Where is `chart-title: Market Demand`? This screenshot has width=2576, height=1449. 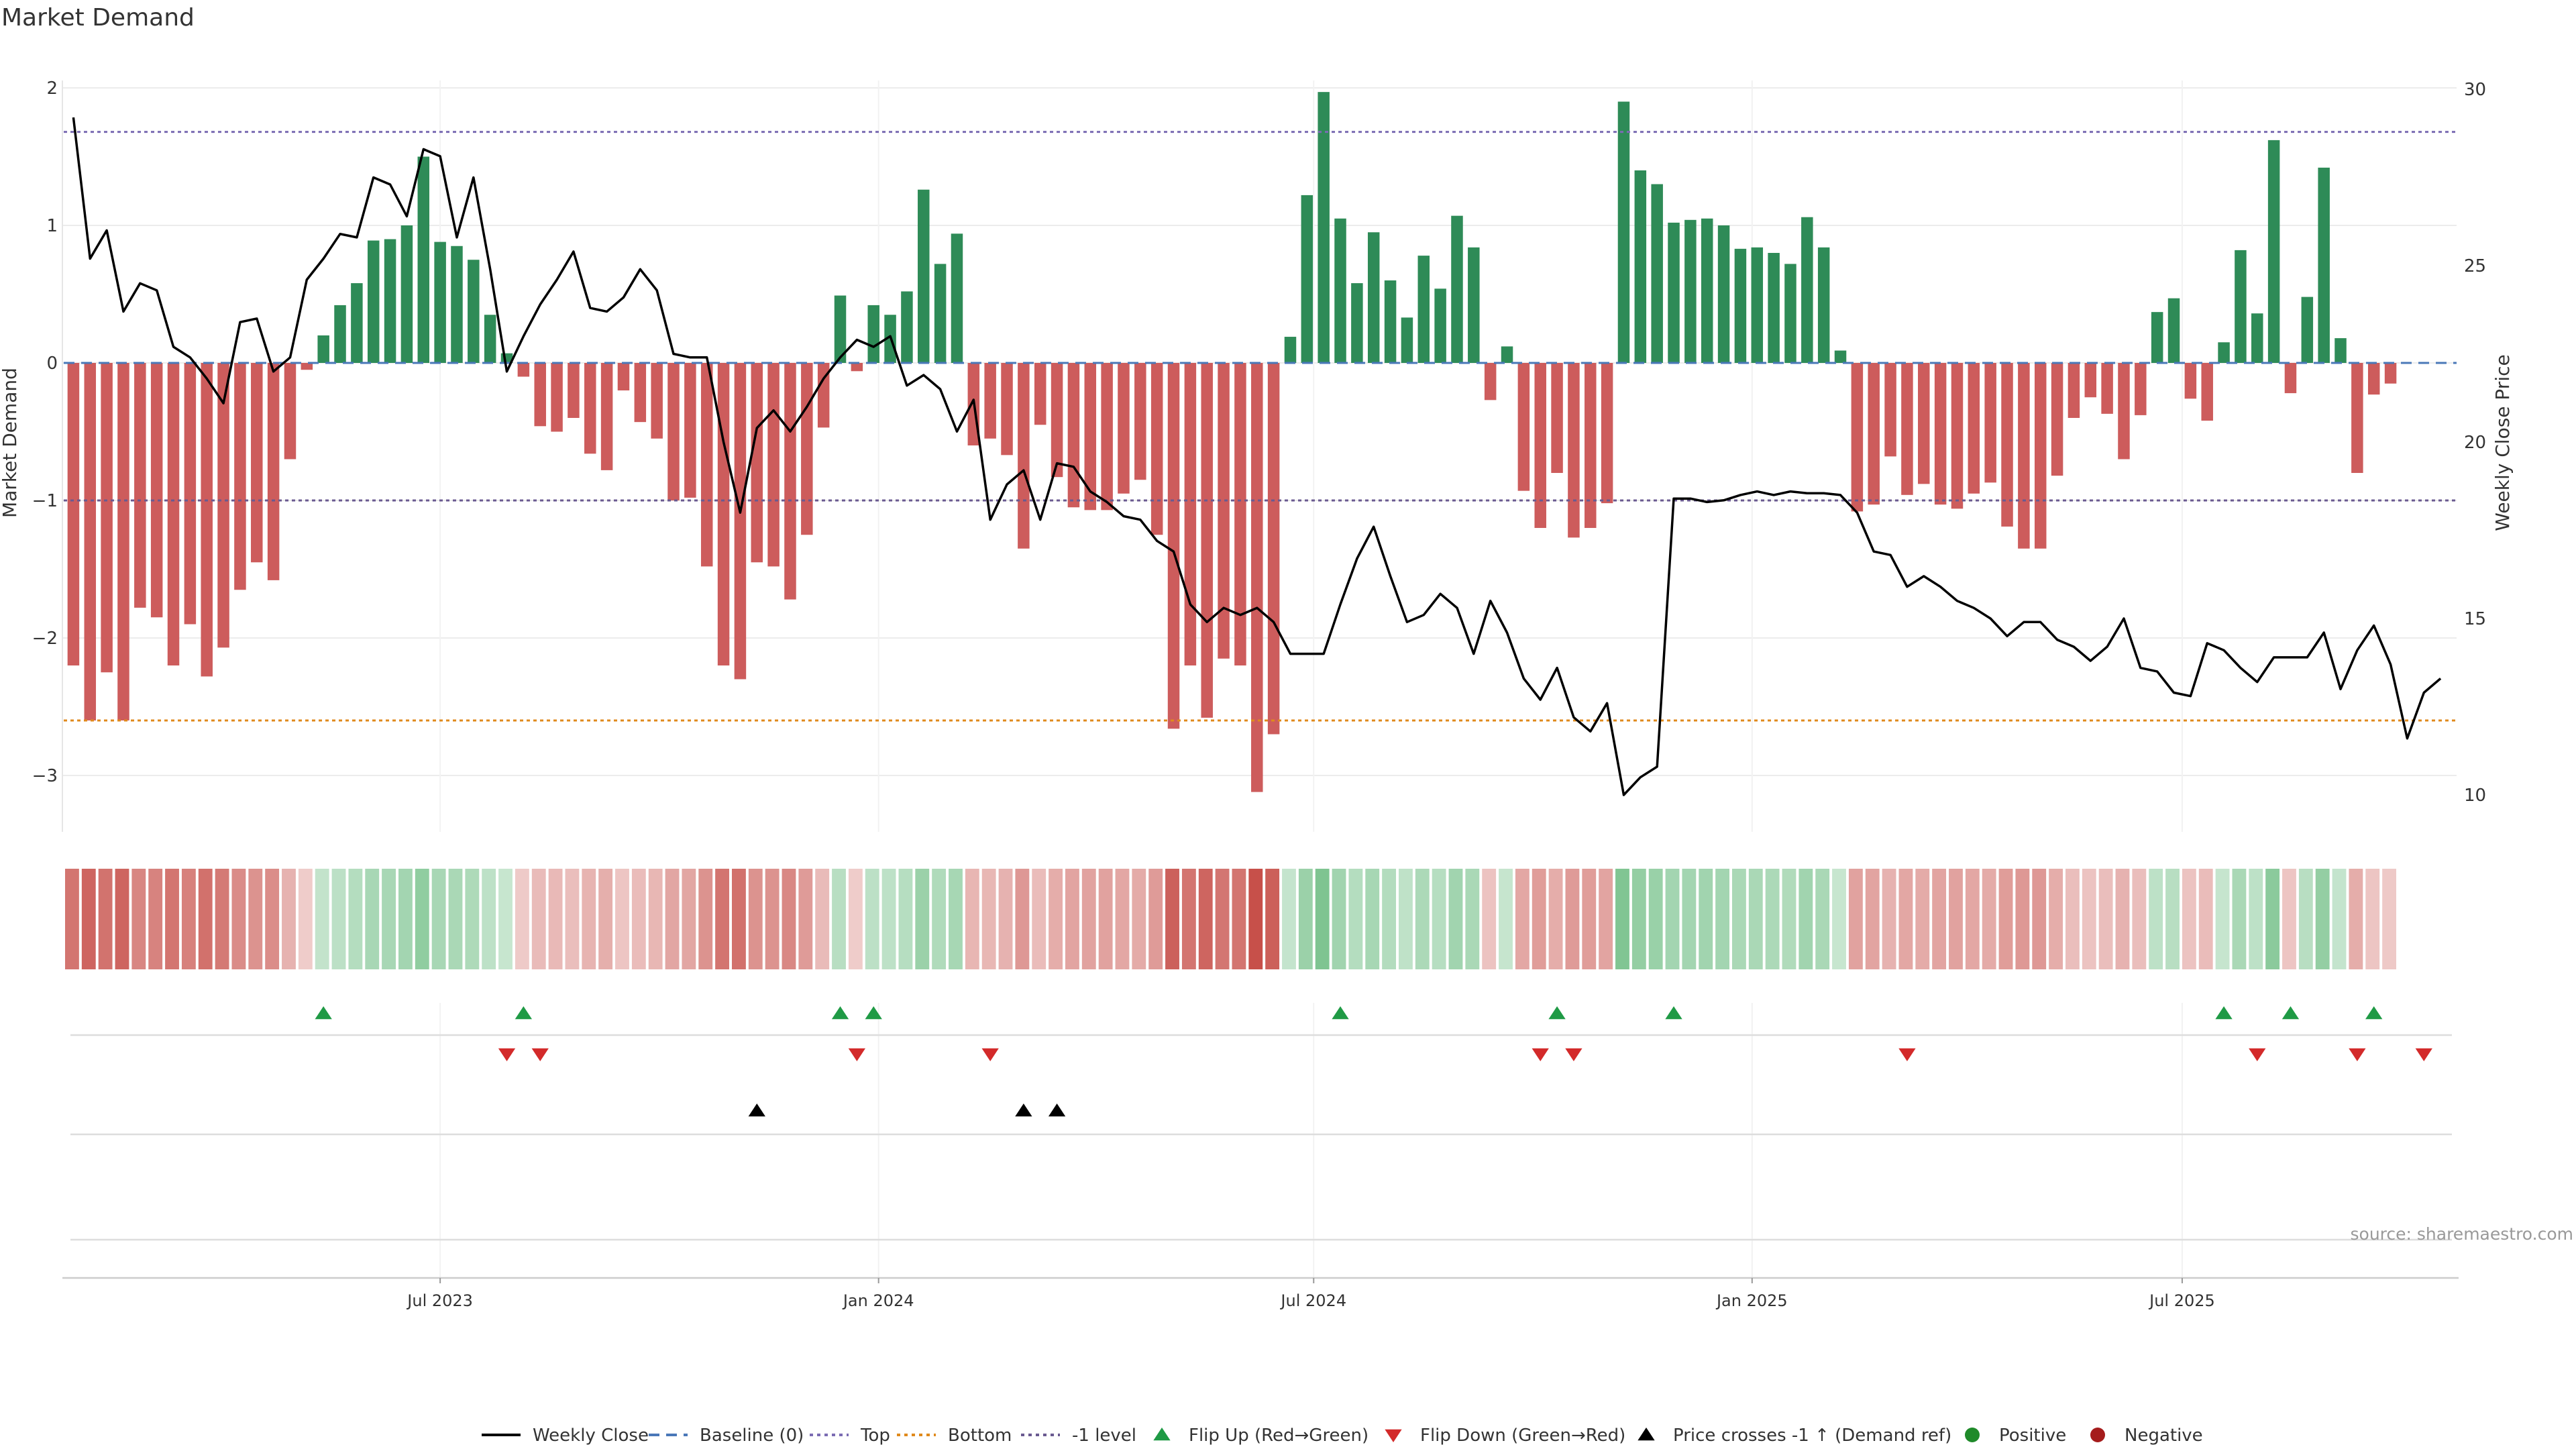
chart-title: Market Demand is located at coordinates (98, 18).